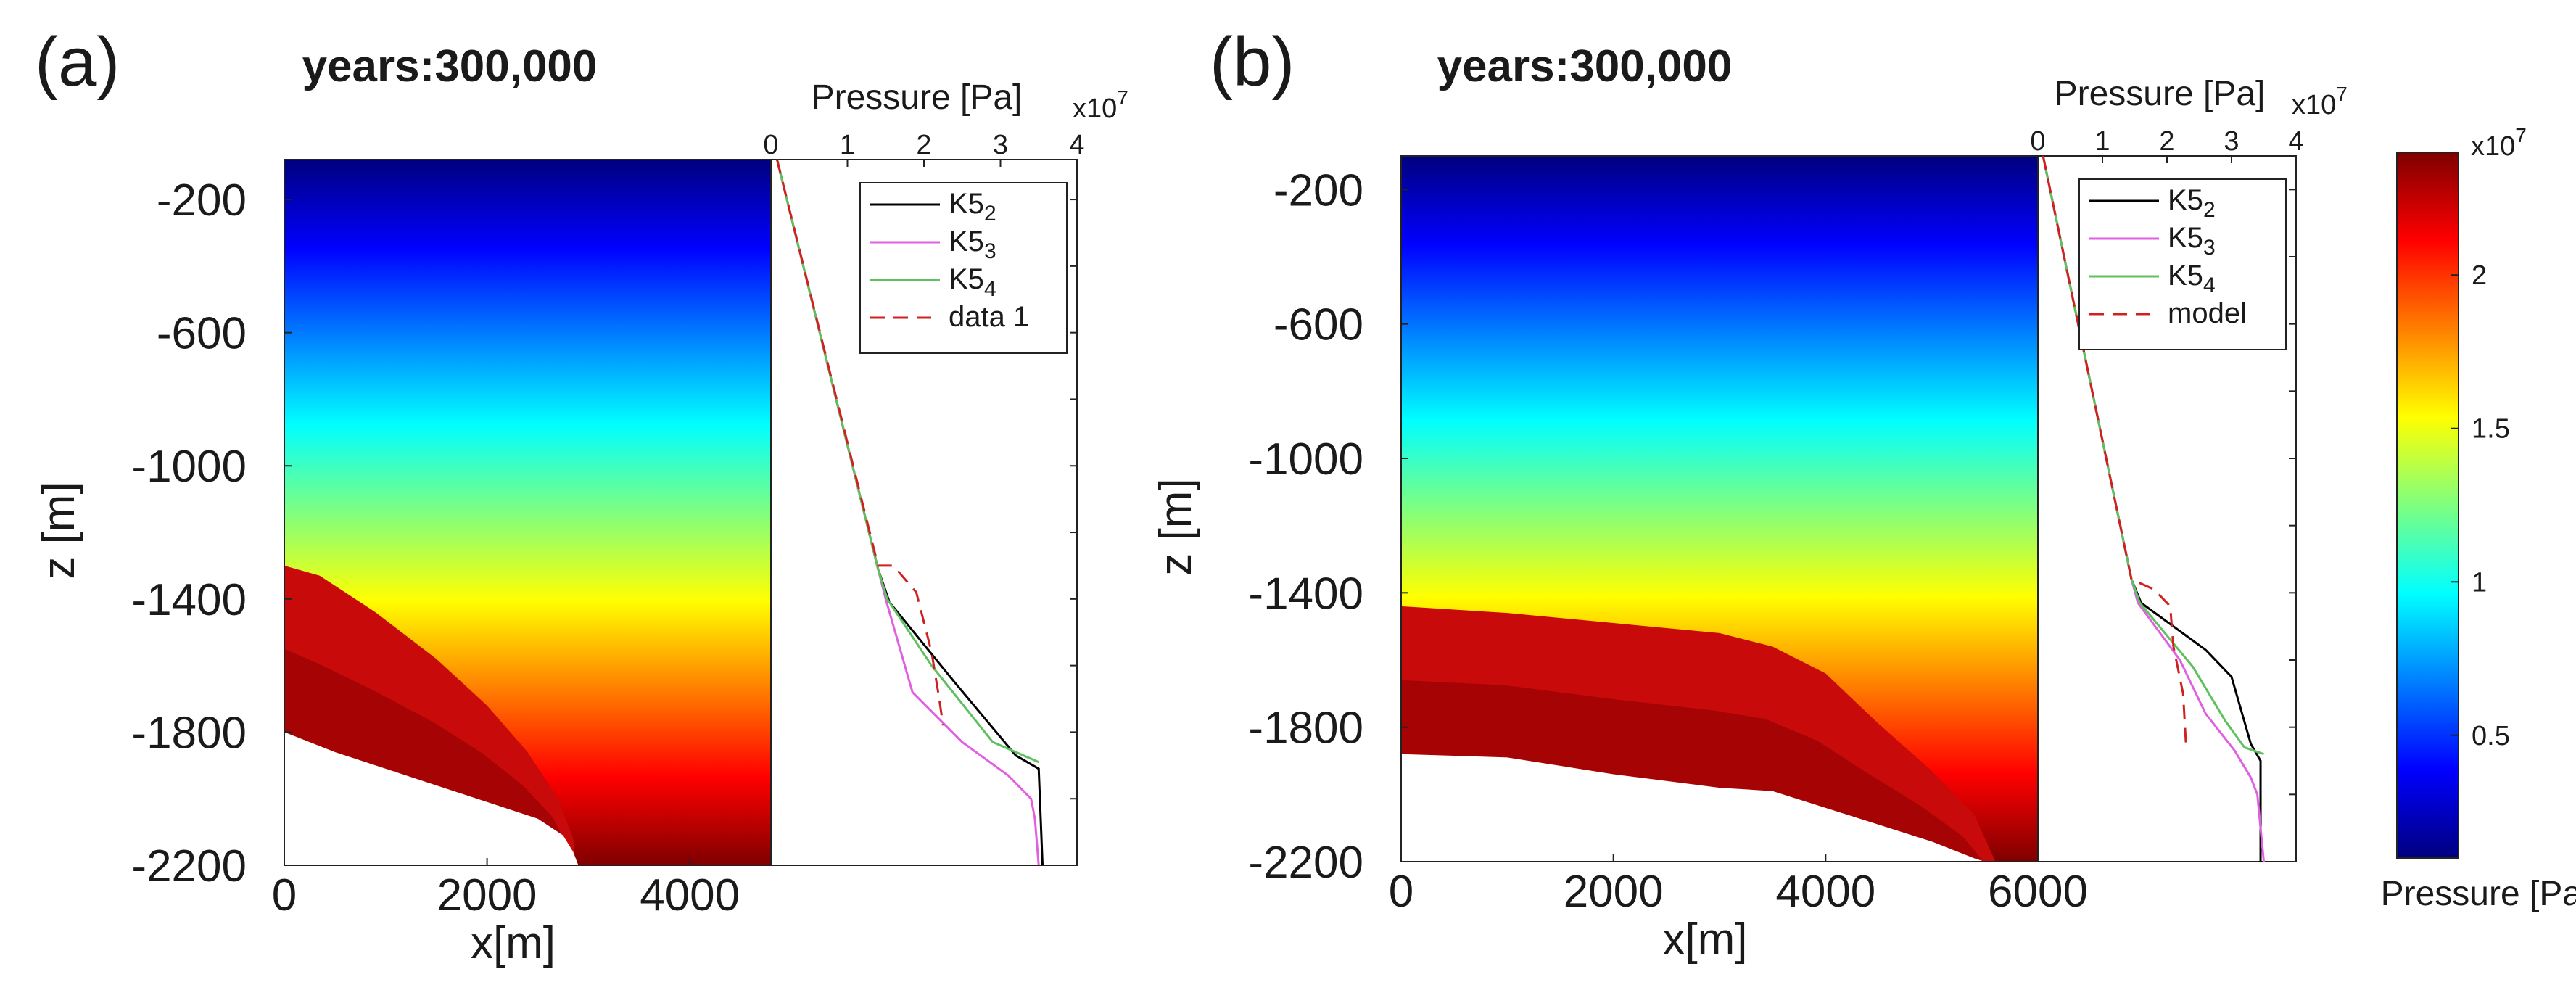 This screenshot has width=2576, height=998. What do you see at coordinates (2491, 429) in the screenshot?
I see `colorbar-tick-label: 1.5` at bounding box center [2491, 429].